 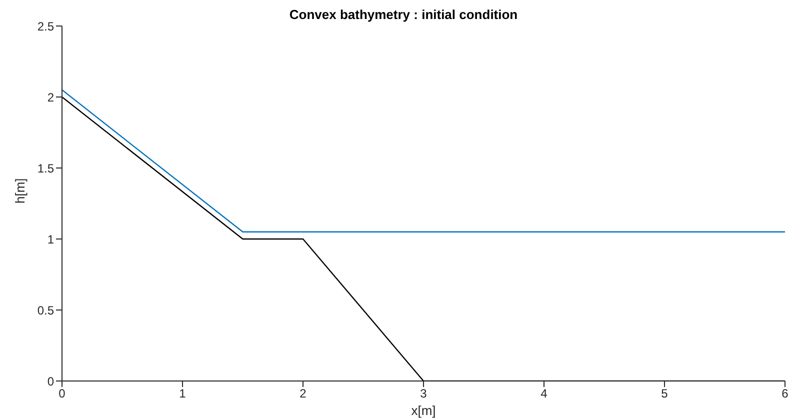 I want to click on y-tick-label: 0.5, so click(x=45, y=310).